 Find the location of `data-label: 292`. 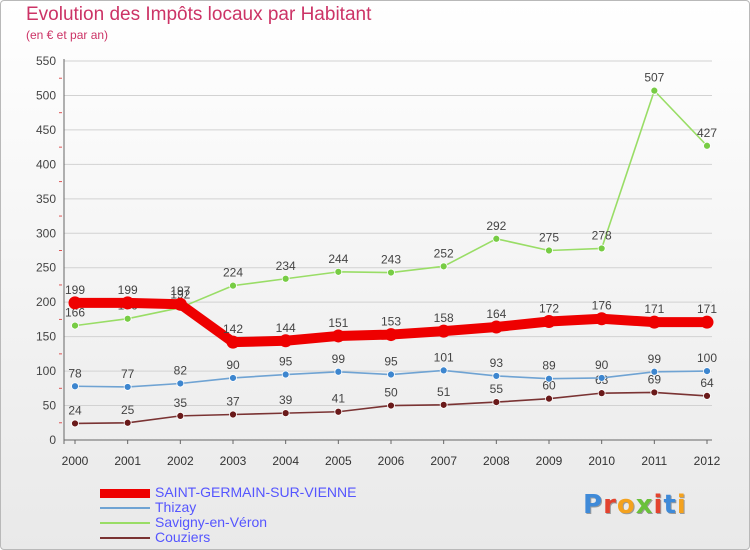

data-label: 292 is located at coordinates (496, 226).